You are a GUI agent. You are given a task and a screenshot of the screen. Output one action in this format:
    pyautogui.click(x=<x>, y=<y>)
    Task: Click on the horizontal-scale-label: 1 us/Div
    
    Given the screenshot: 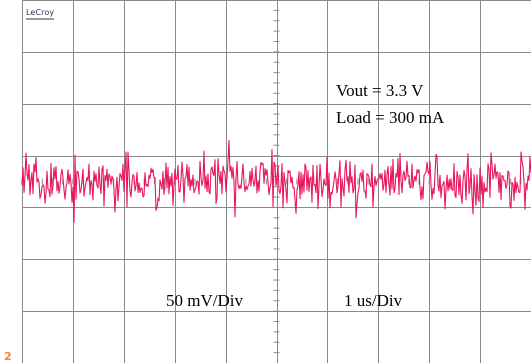 What is the action you would take?
    pyautogui.click(x=373, y=300)
    